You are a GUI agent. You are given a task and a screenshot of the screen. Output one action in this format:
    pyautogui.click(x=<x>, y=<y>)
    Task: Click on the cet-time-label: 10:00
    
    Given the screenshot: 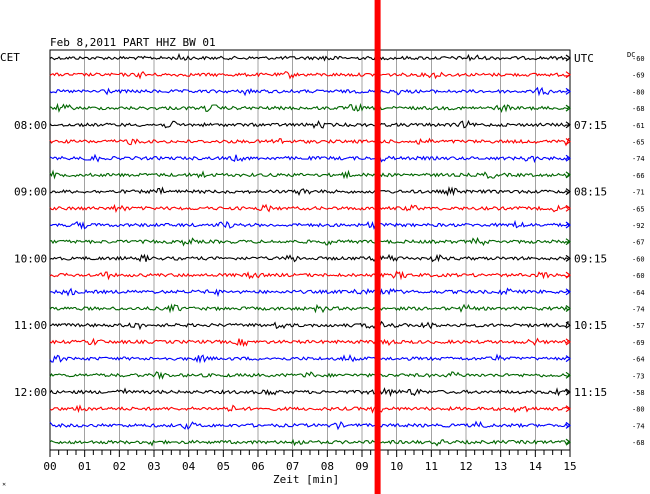 What is the action you would take?
    pyautogui.click(x=30, y=258)
    